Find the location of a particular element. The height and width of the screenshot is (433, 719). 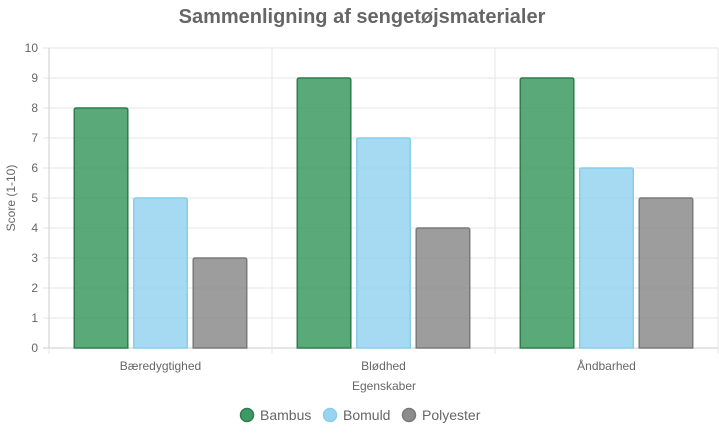

legend-label-bambus: Bambus is located at coordinates (285, 415).